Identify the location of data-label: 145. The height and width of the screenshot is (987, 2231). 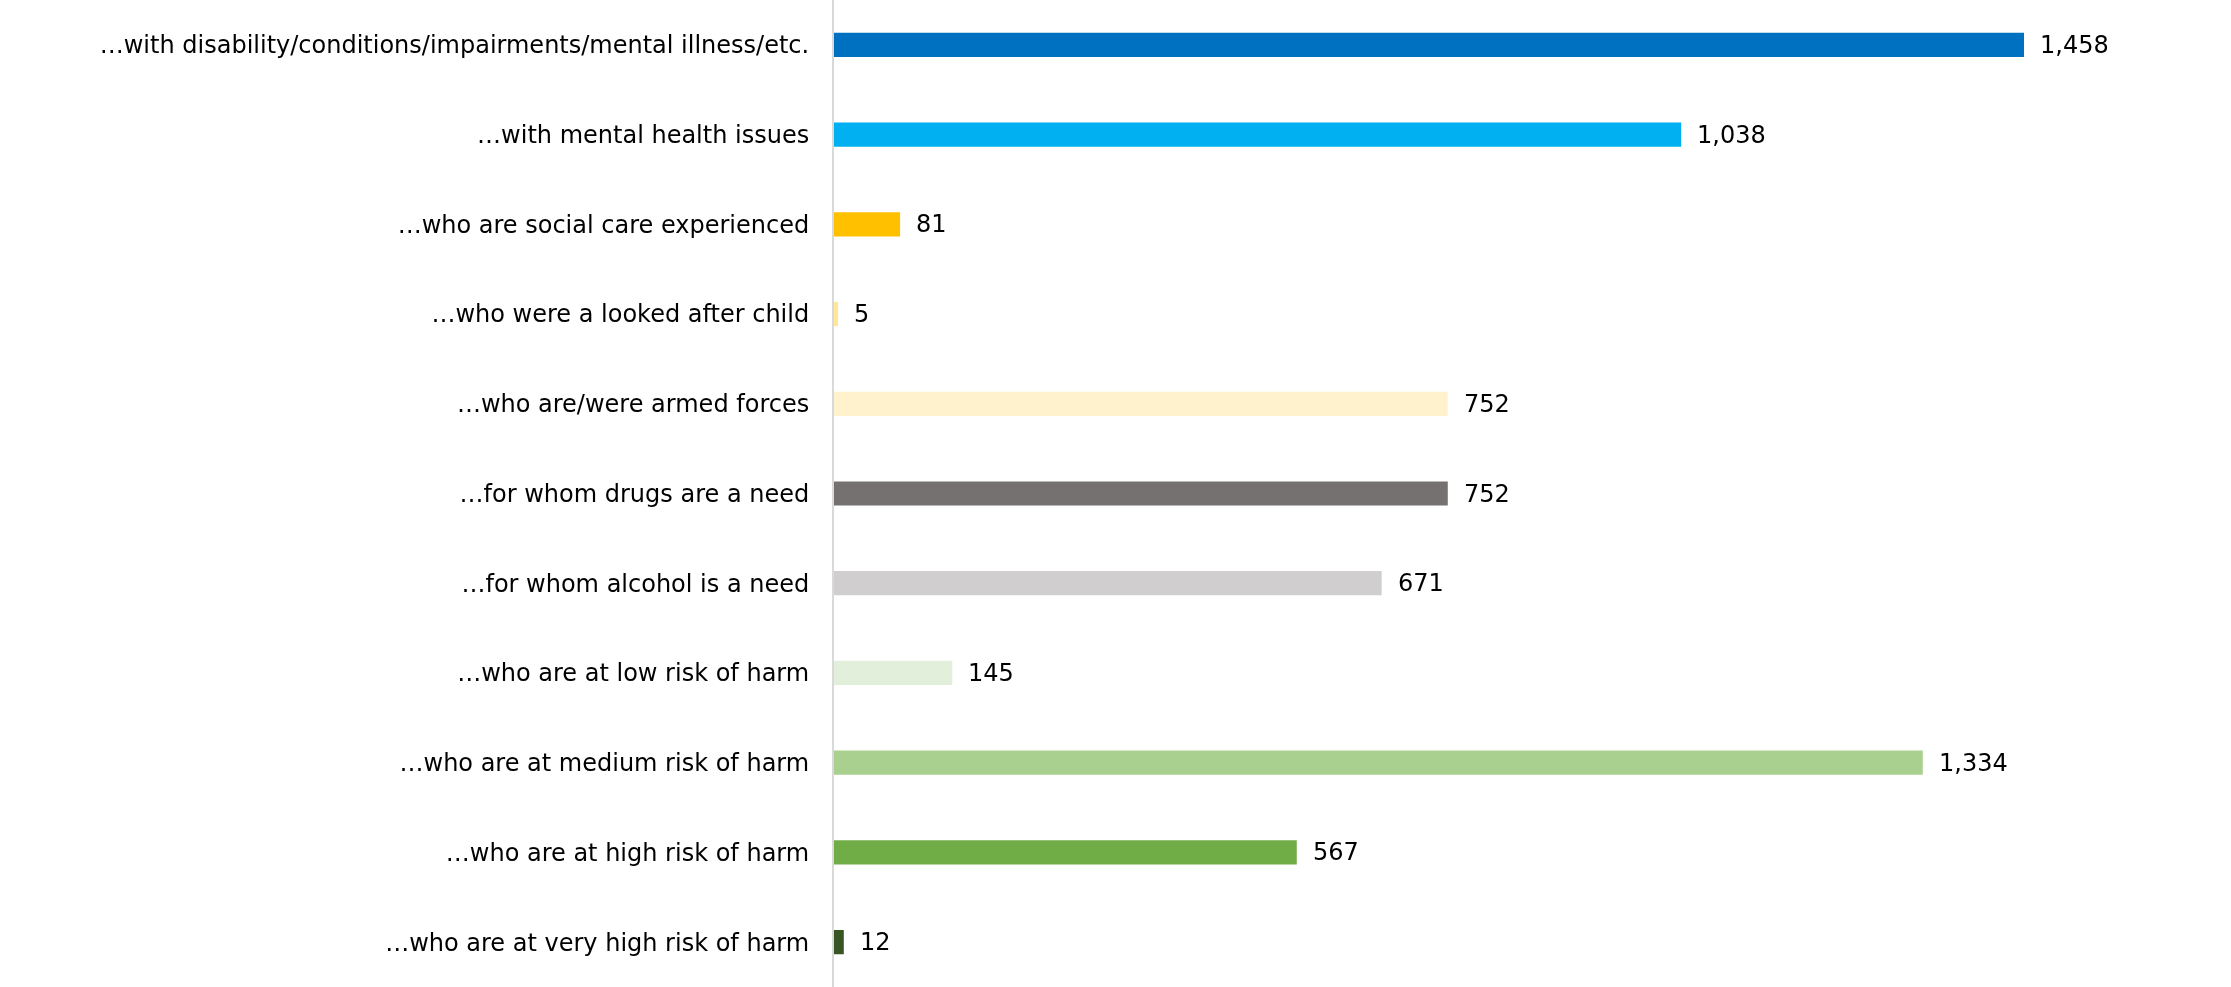
(991, 673).